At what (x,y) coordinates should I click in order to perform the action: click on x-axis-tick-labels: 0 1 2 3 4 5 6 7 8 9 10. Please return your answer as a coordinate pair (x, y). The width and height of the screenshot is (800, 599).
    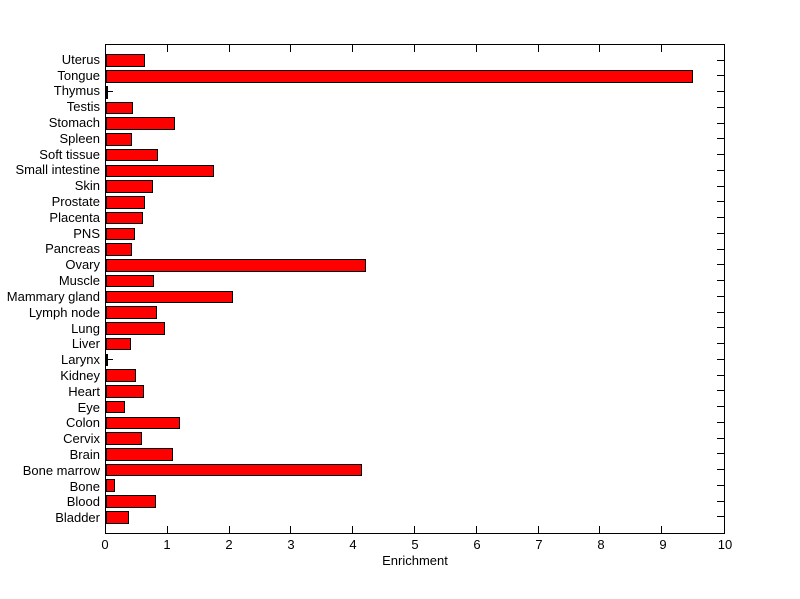
    Looking at the image, I should click on (416, 545).